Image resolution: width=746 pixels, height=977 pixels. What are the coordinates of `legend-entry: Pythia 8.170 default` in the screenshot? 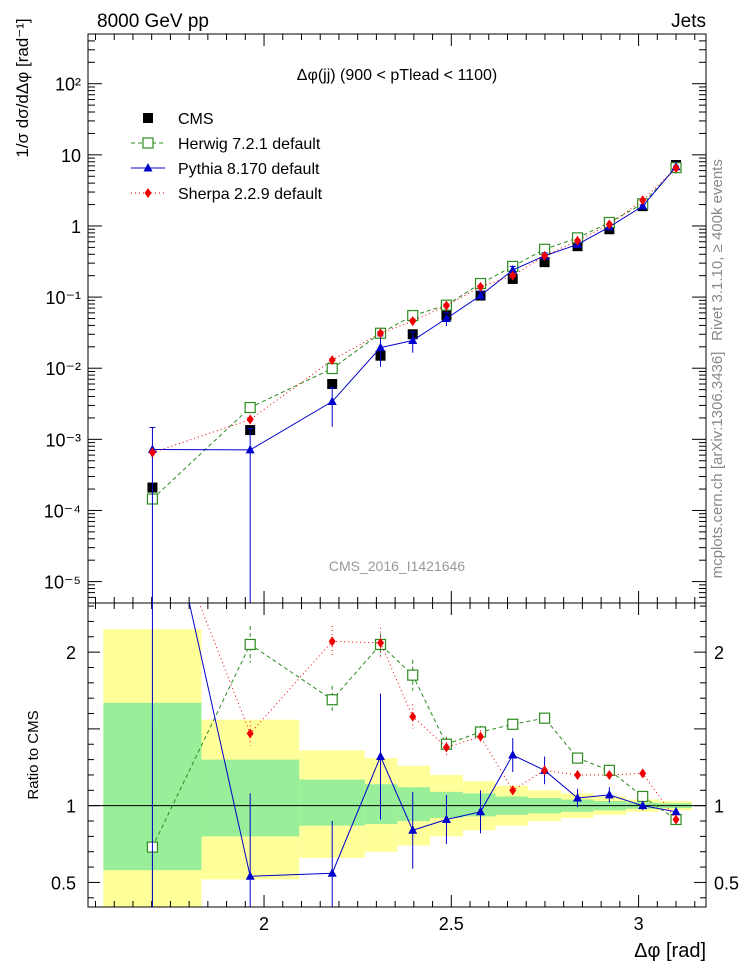 It's located at (225, 169).